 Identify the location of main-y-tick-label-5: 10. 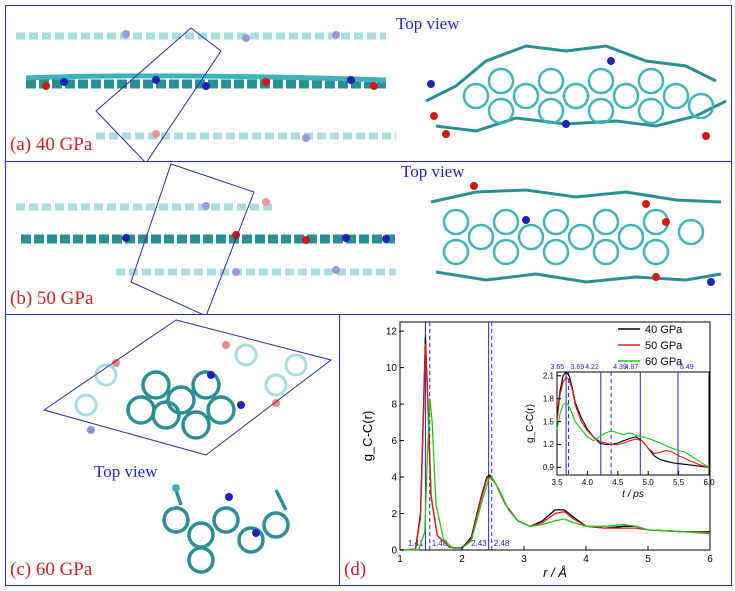
(392, 368).